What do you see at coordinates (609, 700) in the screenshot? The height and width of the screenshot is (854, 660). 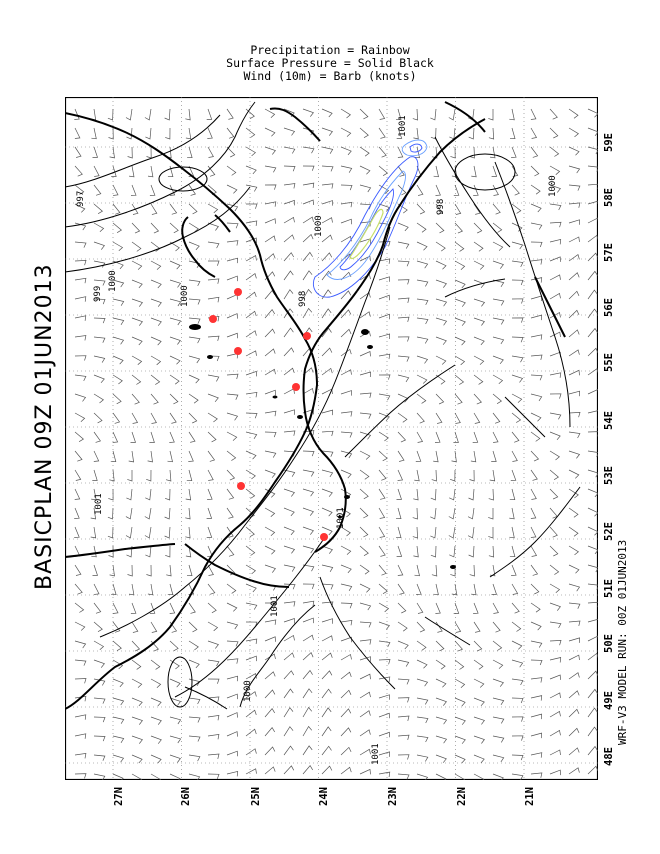 I see `lon-label: 49E` at bounding box center [609, 700].